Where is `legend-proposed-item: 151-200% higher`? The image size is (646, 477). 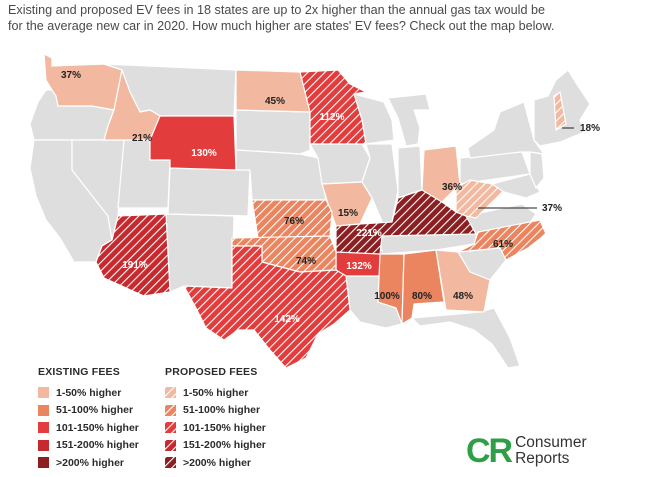
legend-proposed-item: 151-200% higher is located at coordinates (215, 446).